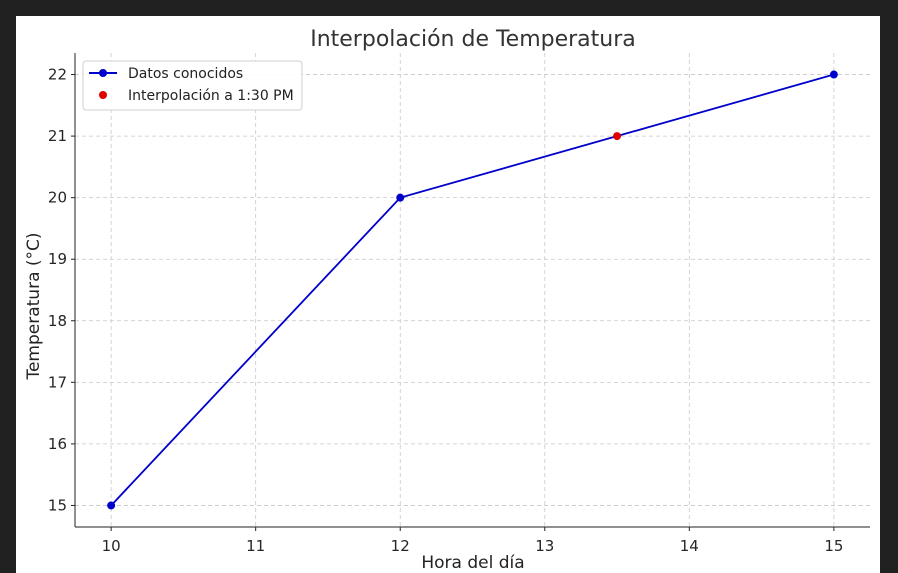 Image resolution: width=898 pixels, height=573 pixels. I want to click on x-tick-label: 11, so click(255, 546).